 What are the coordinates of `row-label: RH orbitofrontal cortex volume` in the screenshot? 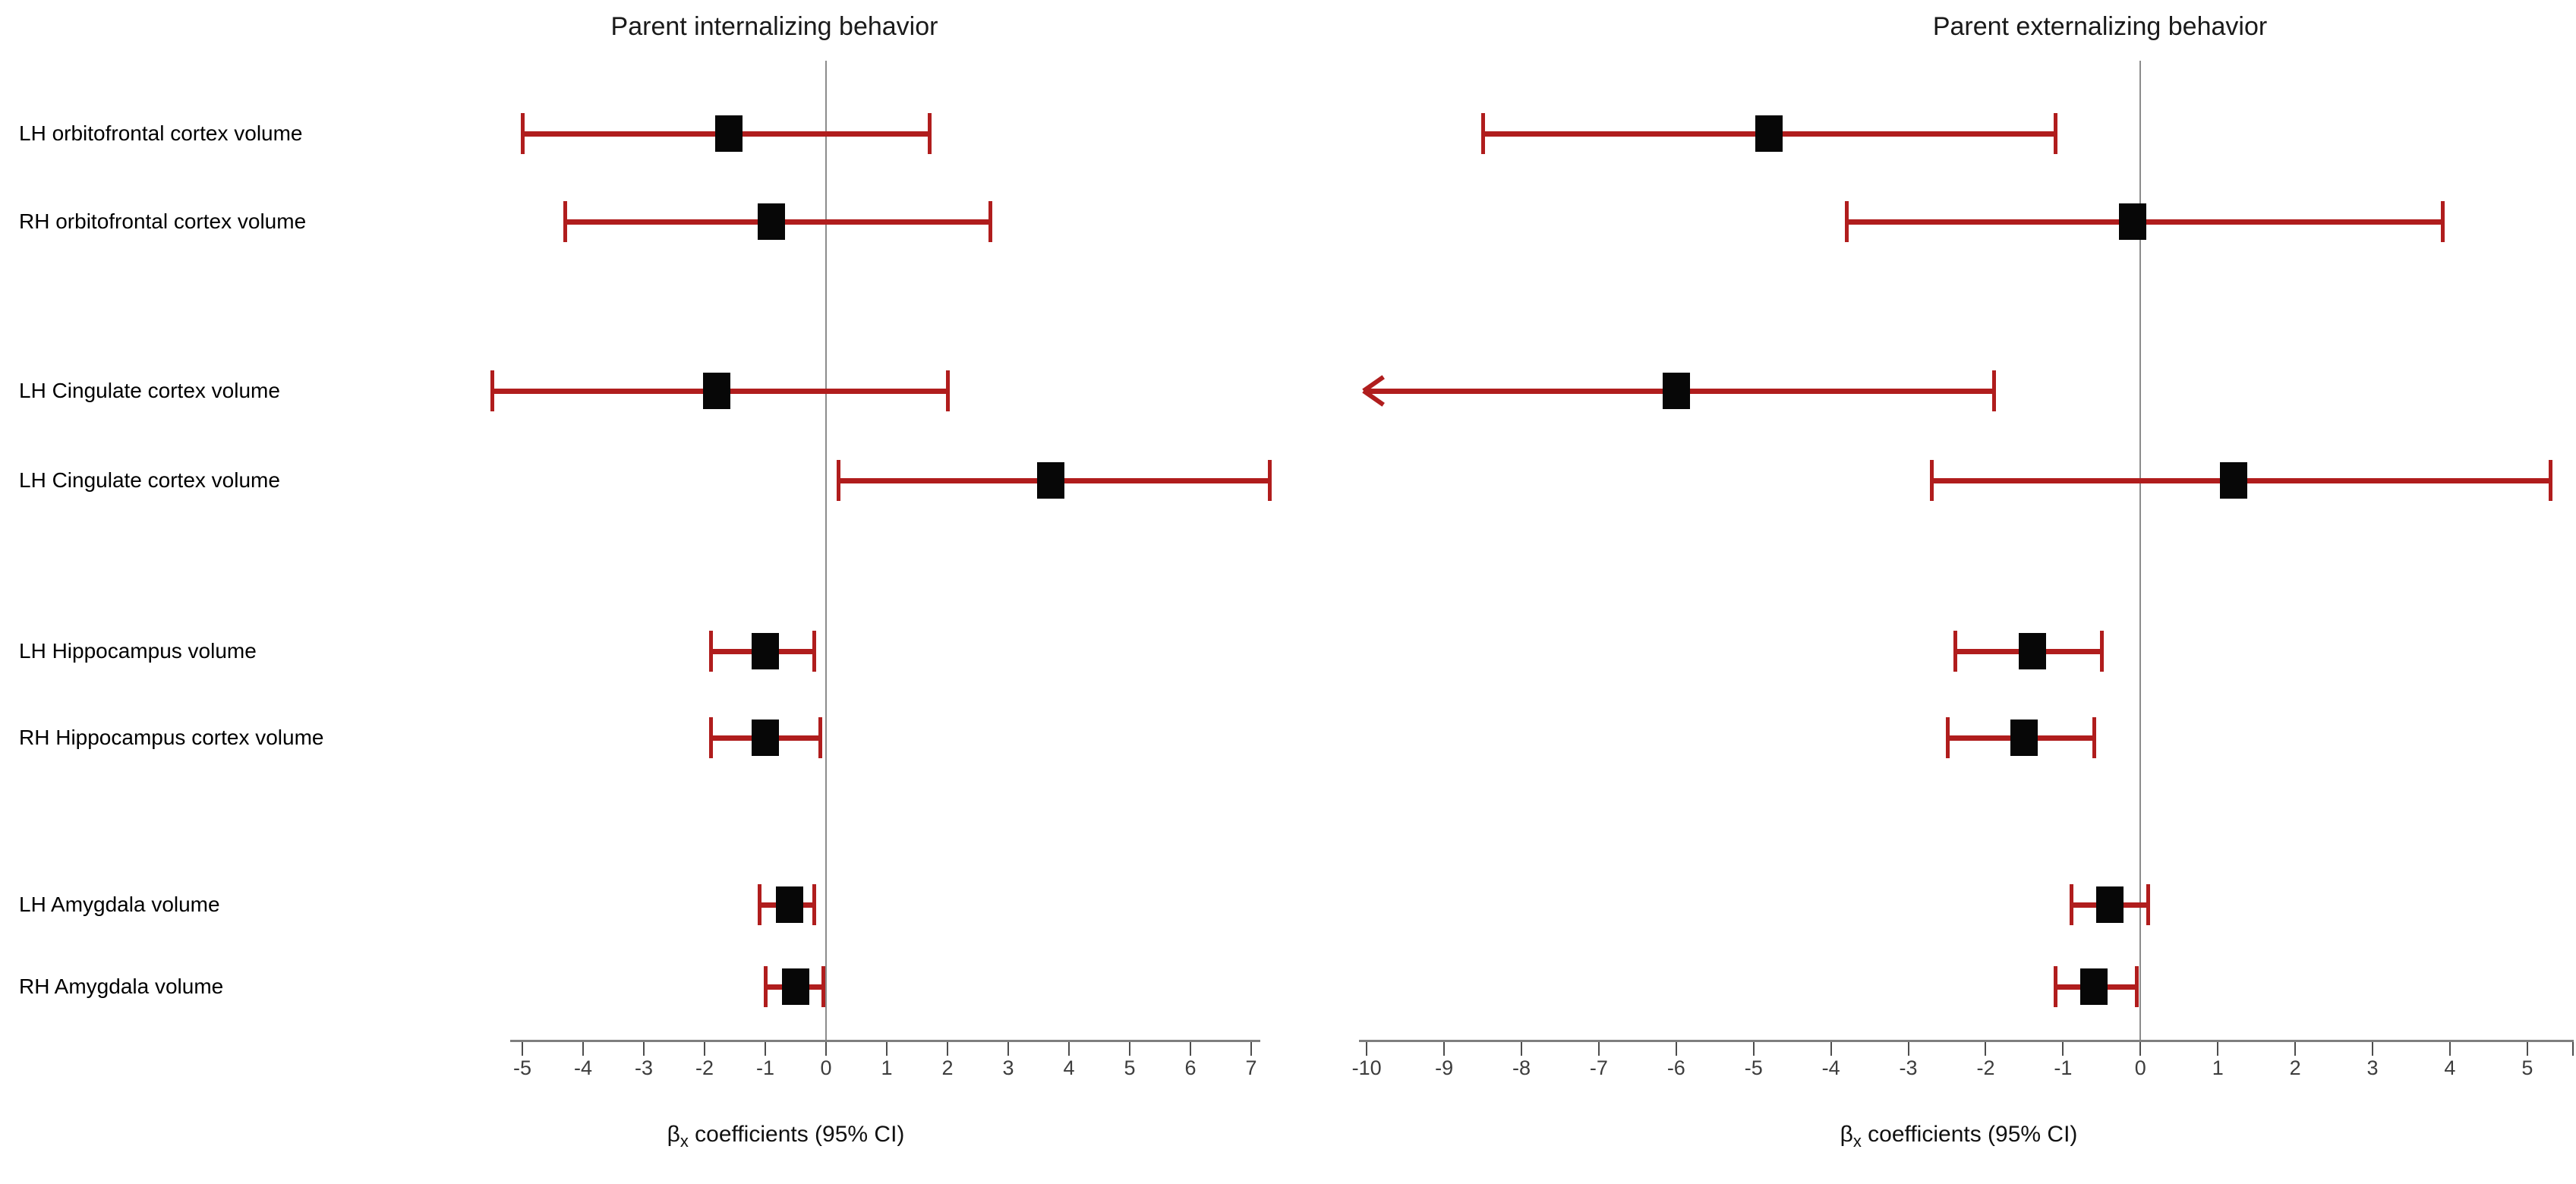 It's located at (163, 221).